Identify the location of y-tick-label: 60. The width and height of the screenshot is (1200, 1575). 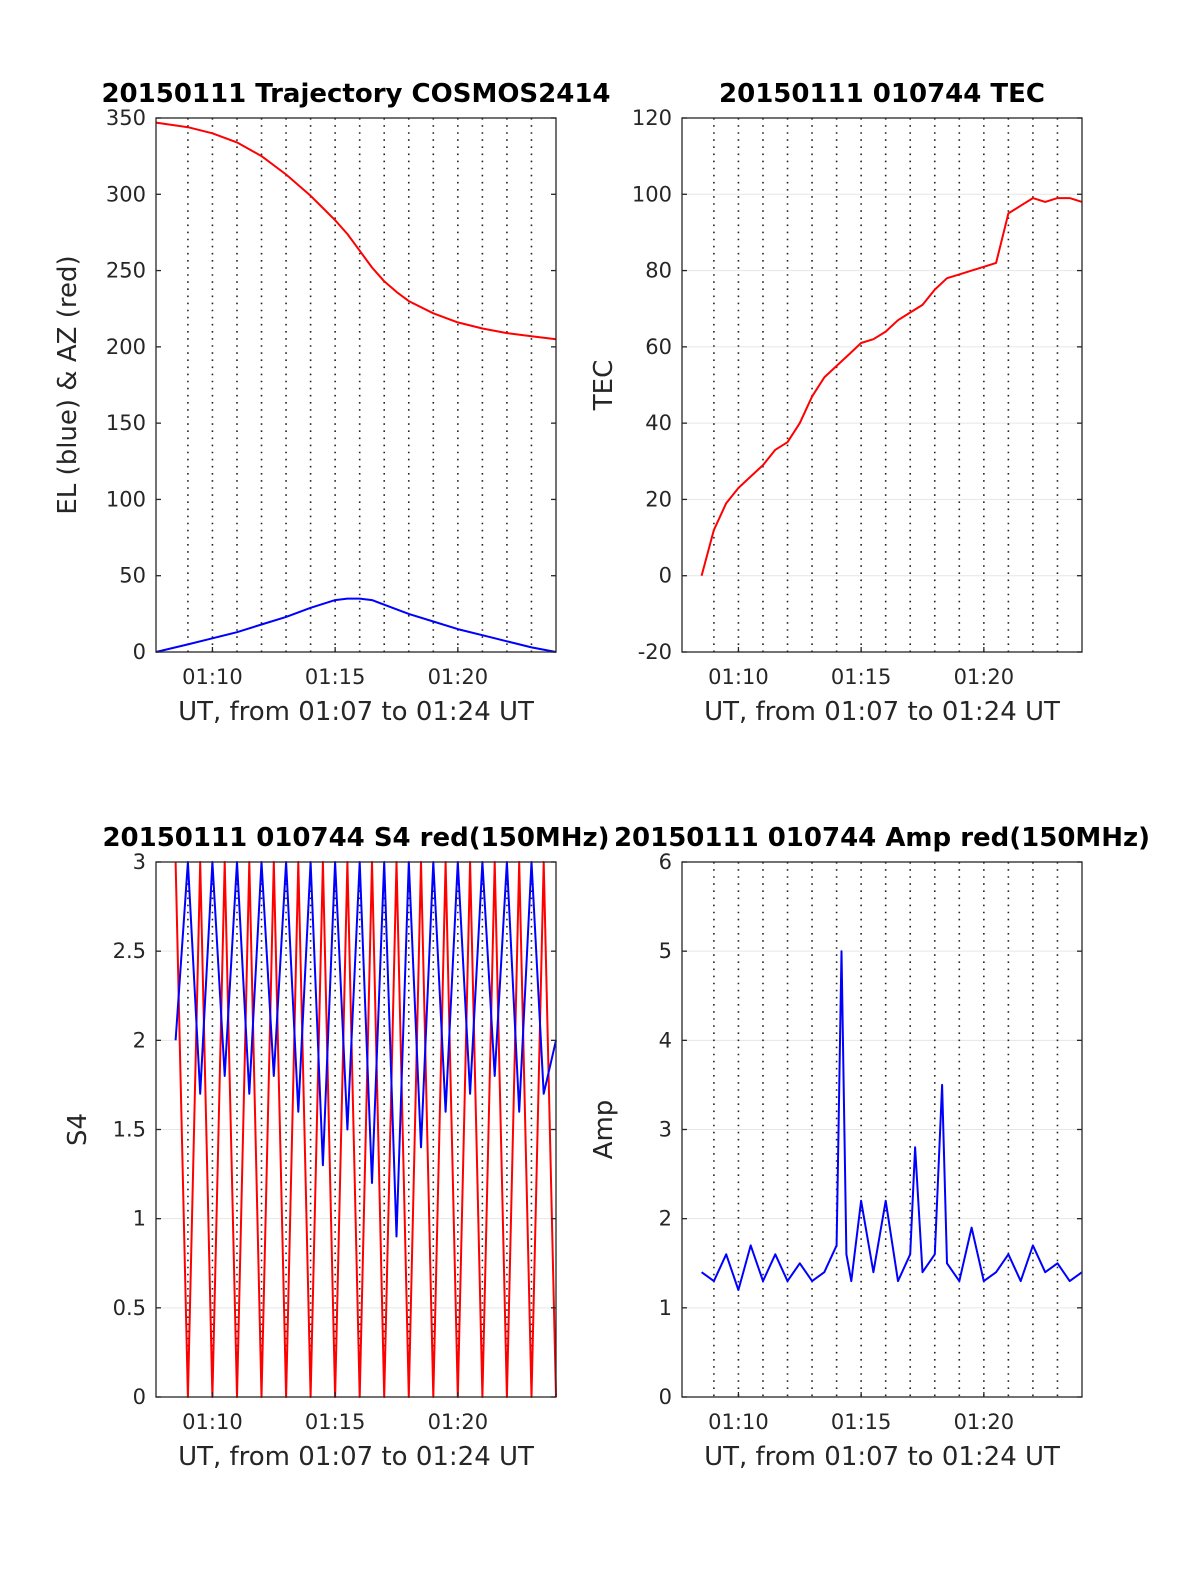
(658, 347).